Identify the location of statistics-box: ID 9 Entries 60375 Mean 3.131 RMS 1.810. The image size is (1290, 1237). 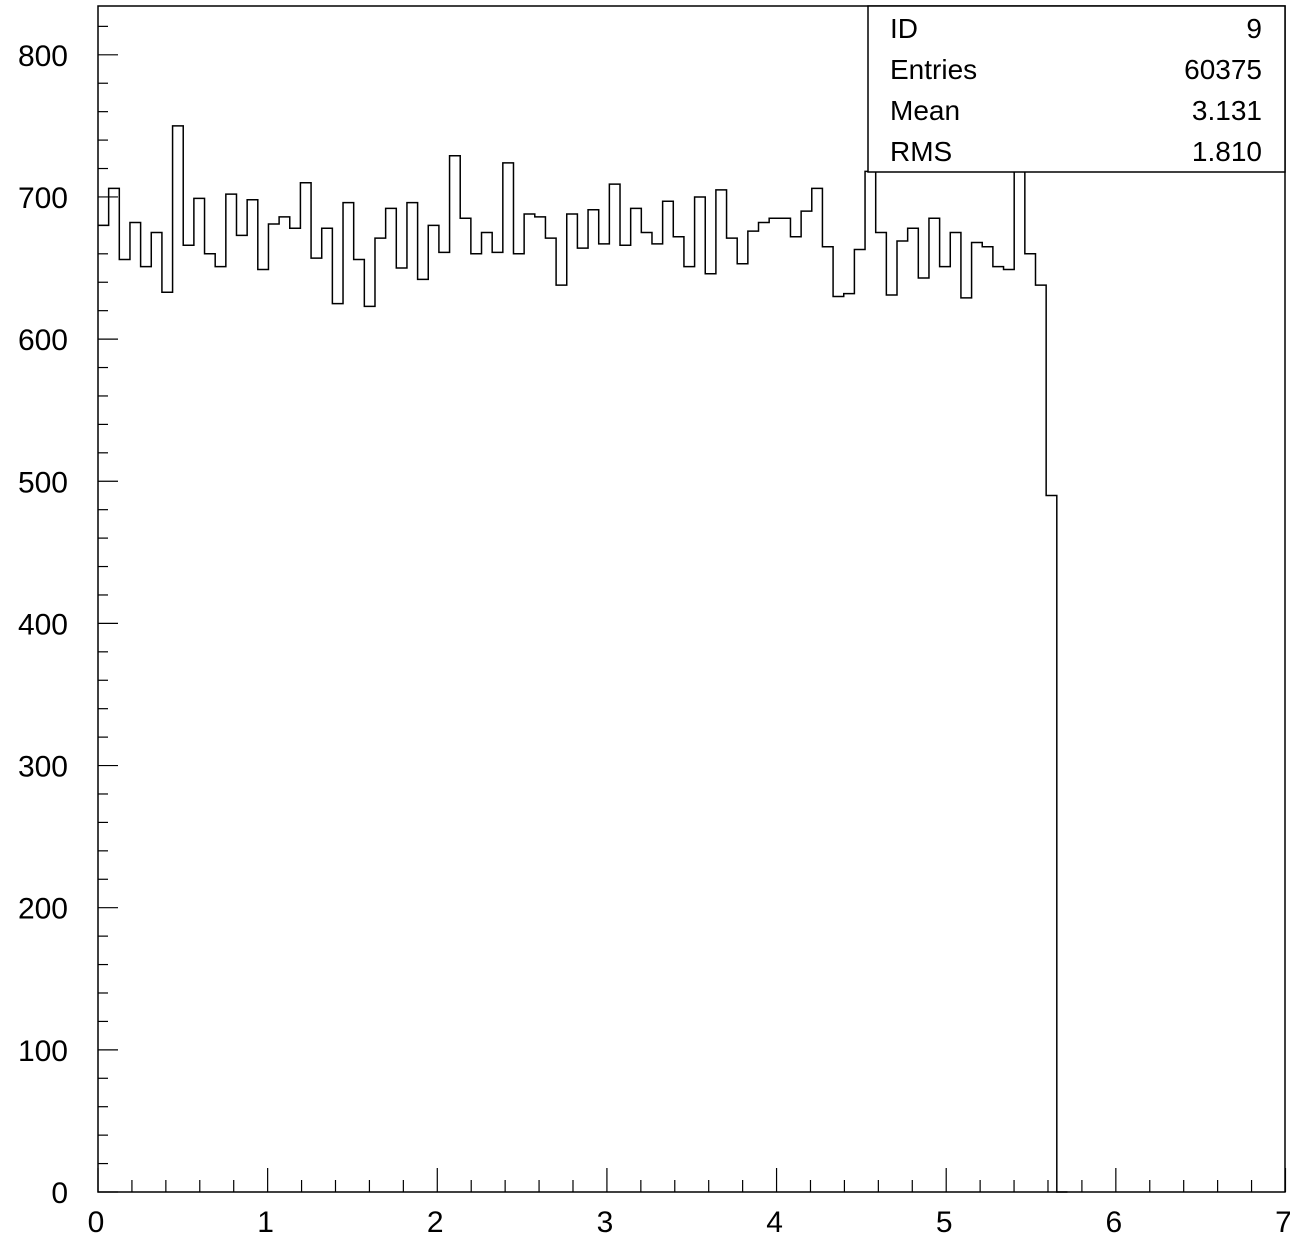
(1076, 89).